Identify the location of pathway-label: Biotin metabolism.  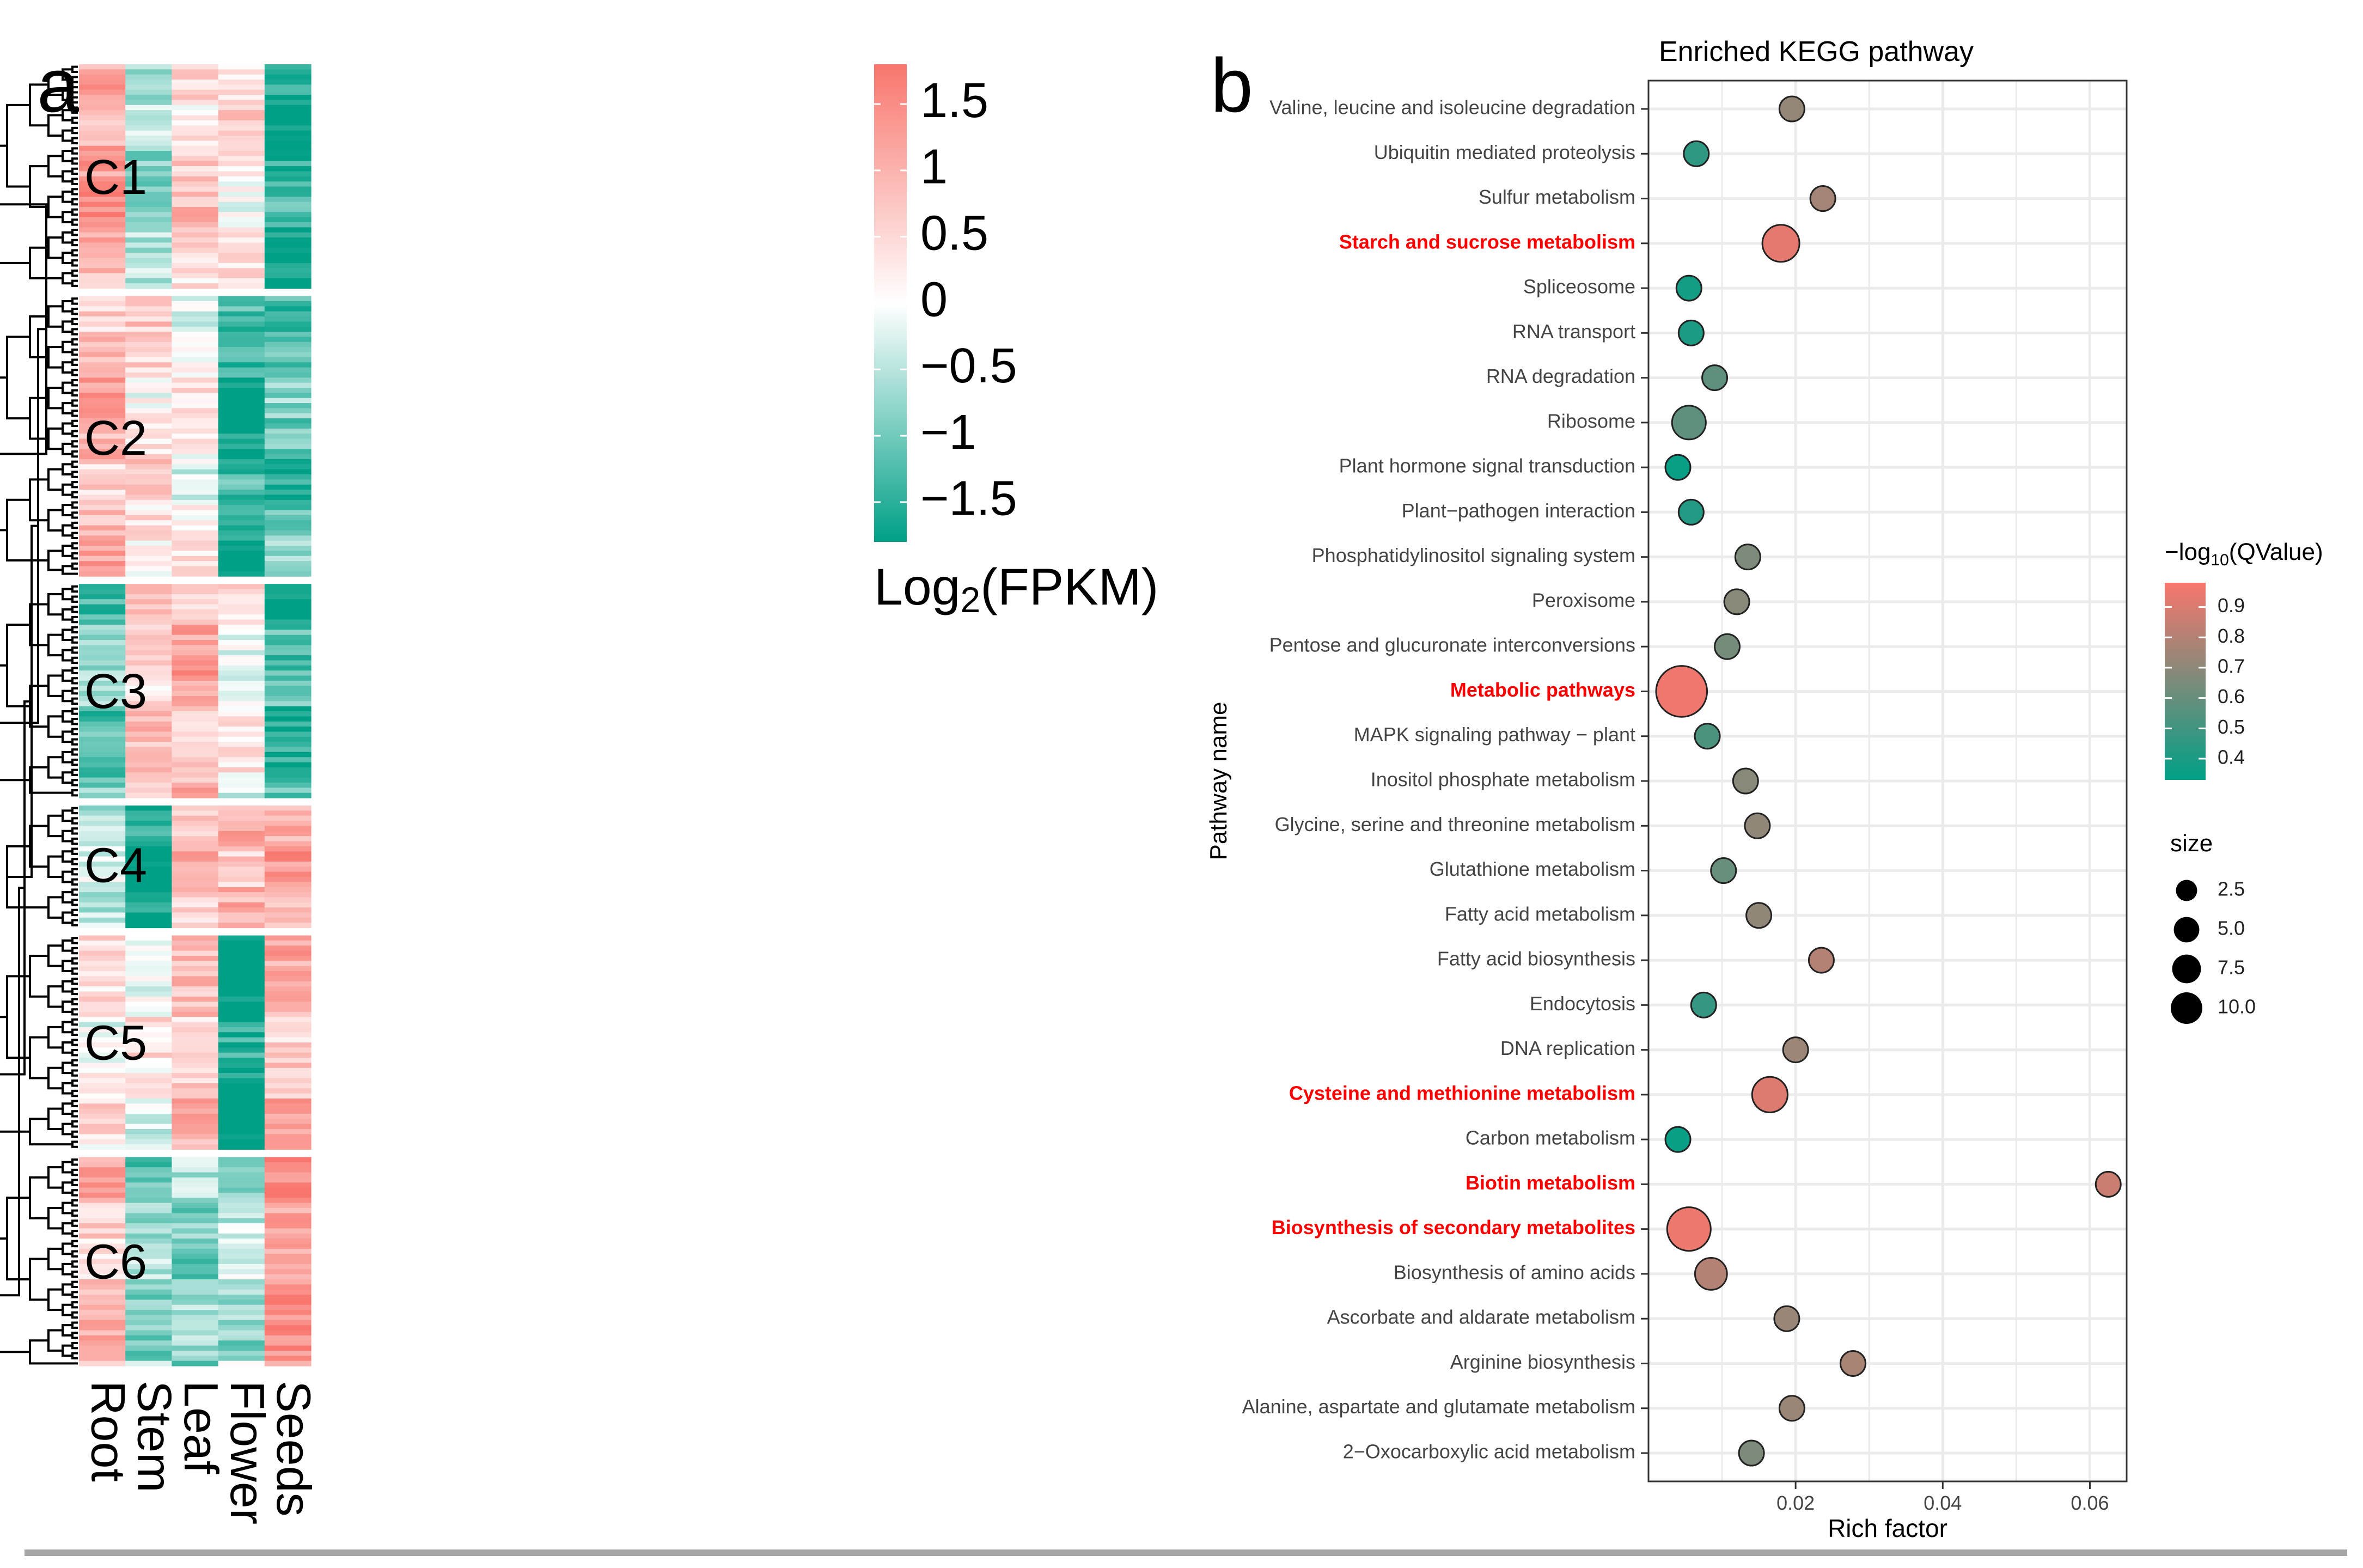
(1550, 1183).